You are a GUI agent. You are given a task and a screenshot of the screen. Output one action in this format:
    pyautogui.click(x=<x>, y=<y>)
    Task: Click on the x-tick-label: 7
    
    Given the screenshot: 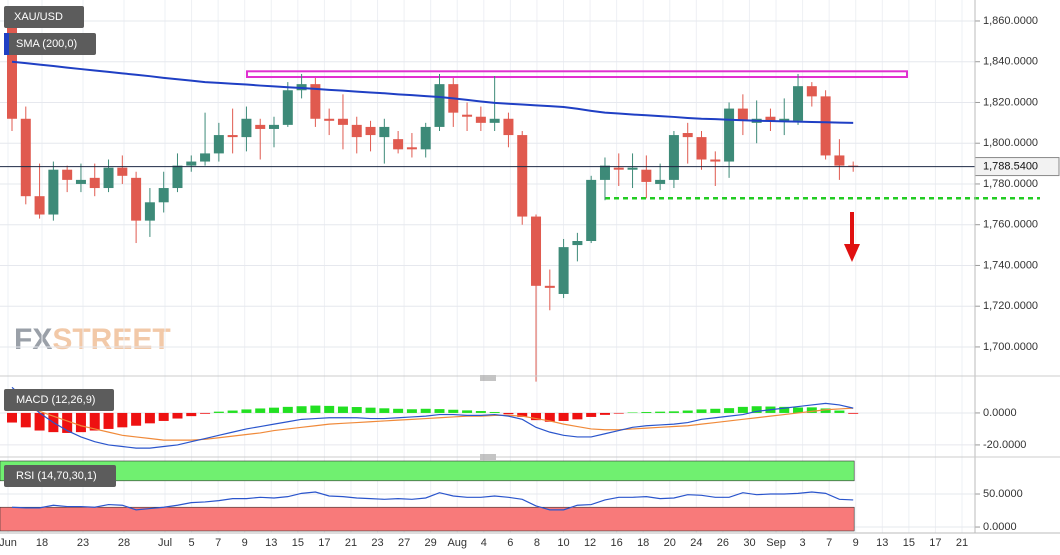 What is the action you would take?
    pyautogui.click(x=218, y=543)
    